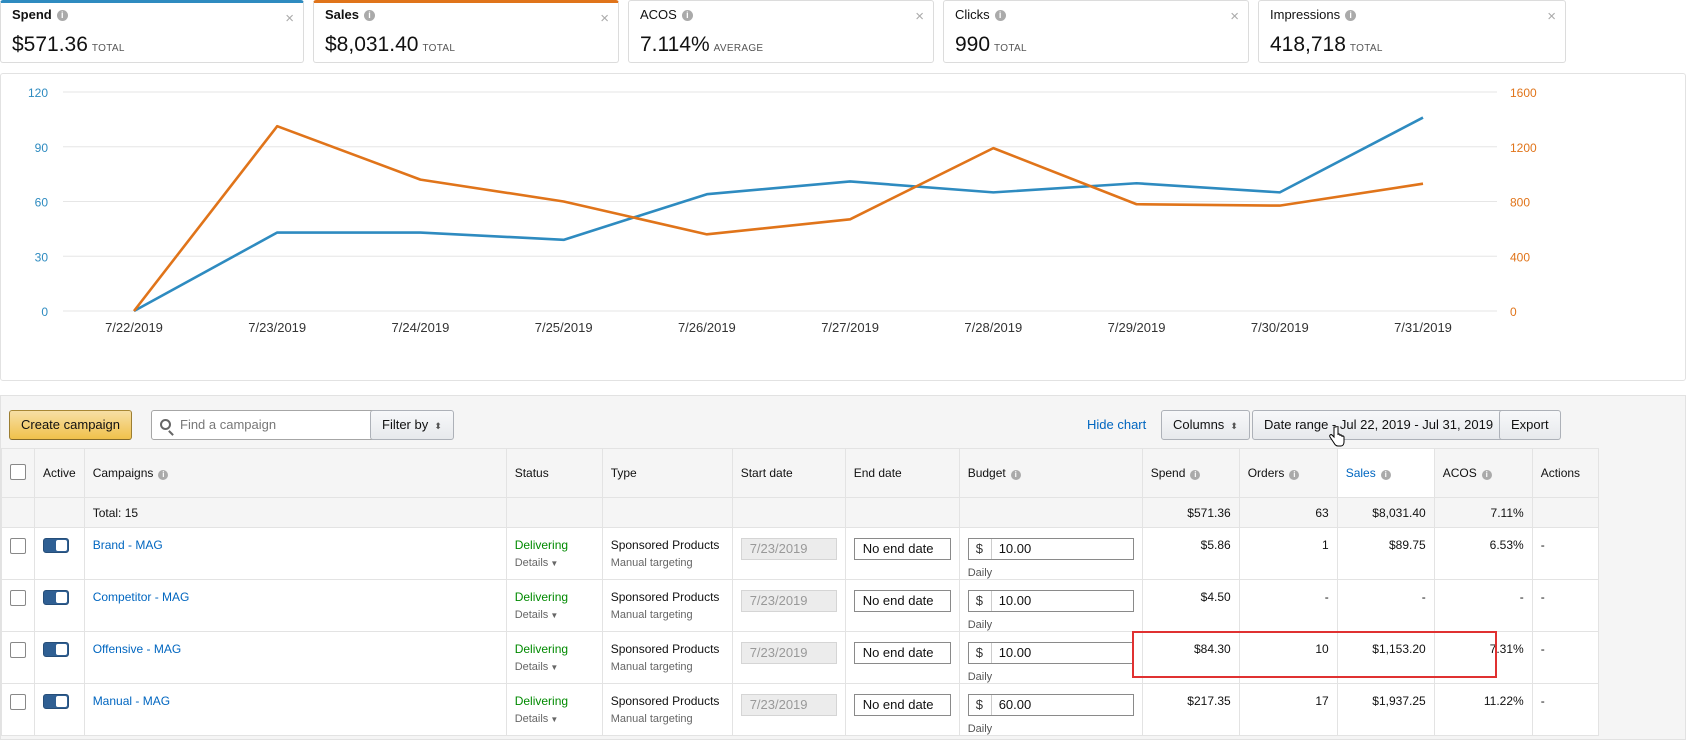 This screenshot has width=1688, height=740. I want to click on campaign-name-link: Brand - MAG, so click(127, 545).